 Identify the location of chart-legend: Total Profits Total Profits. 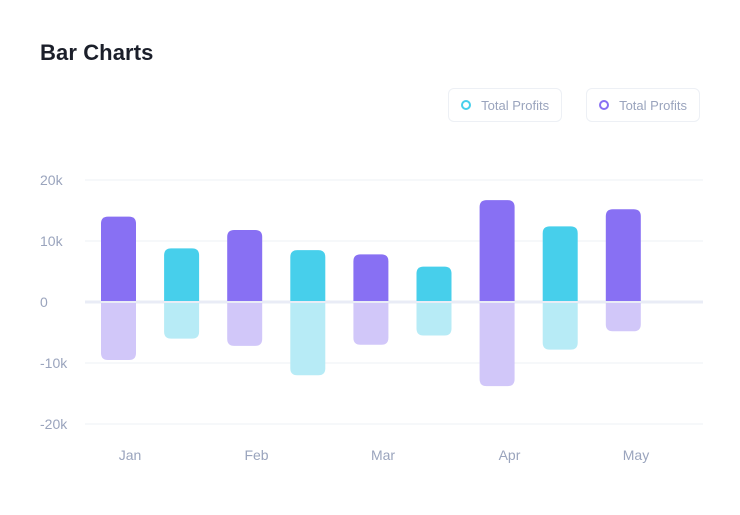
(574, 105).